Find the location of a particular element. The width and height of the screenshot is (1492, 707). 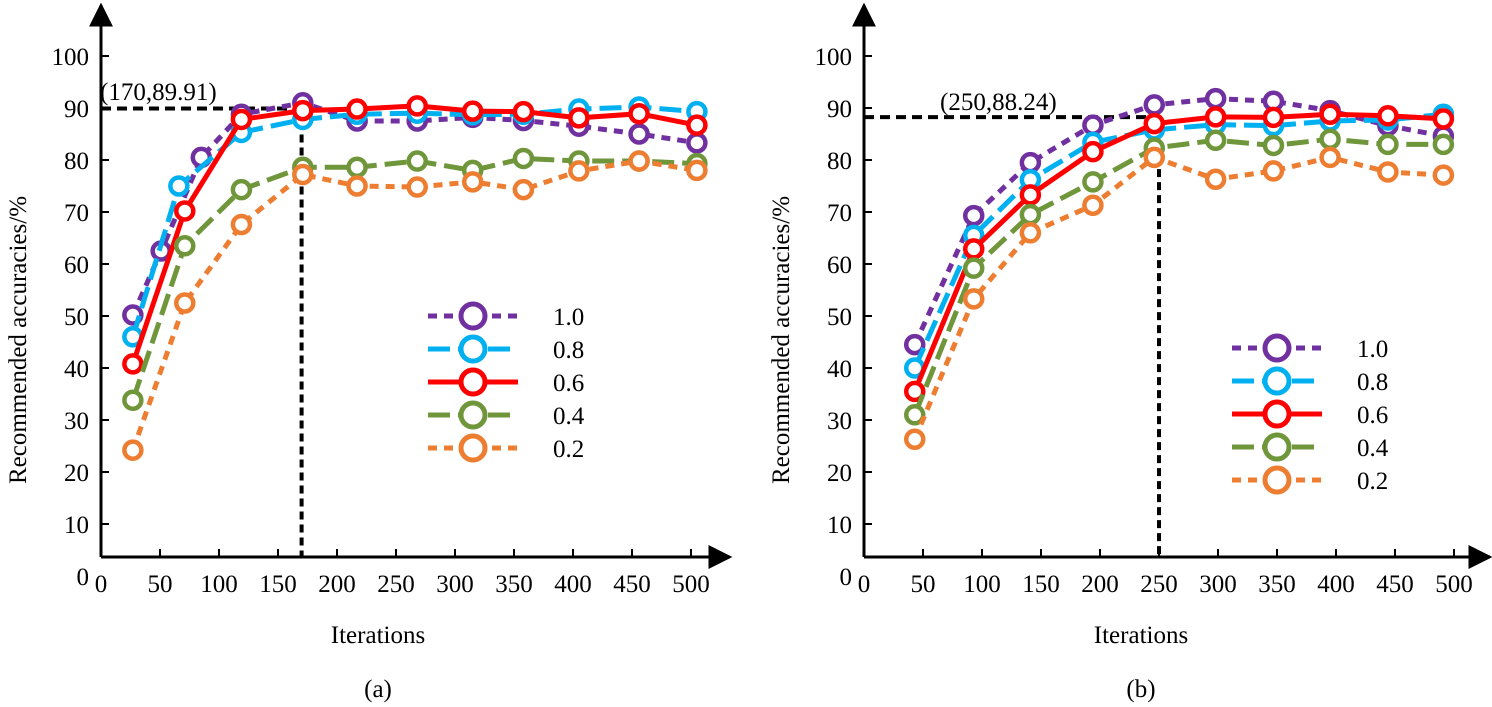

y-tick-label: 30 is located at coordinates (76, 421).